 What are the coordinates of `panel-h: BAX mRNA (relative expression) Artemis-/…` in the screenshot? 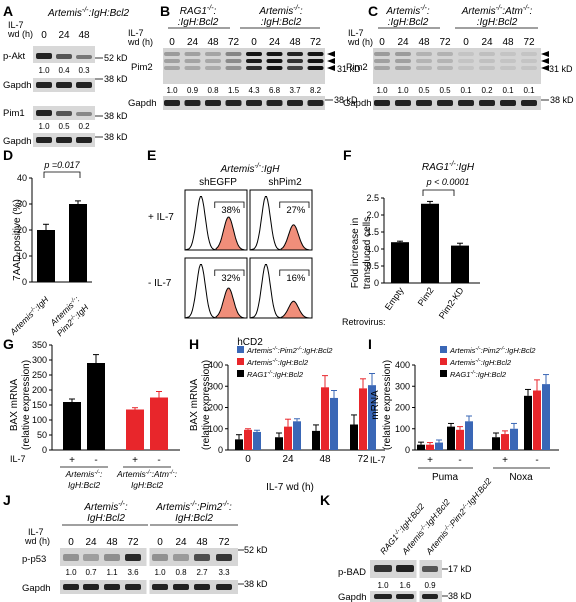 It's located at (287, 419).